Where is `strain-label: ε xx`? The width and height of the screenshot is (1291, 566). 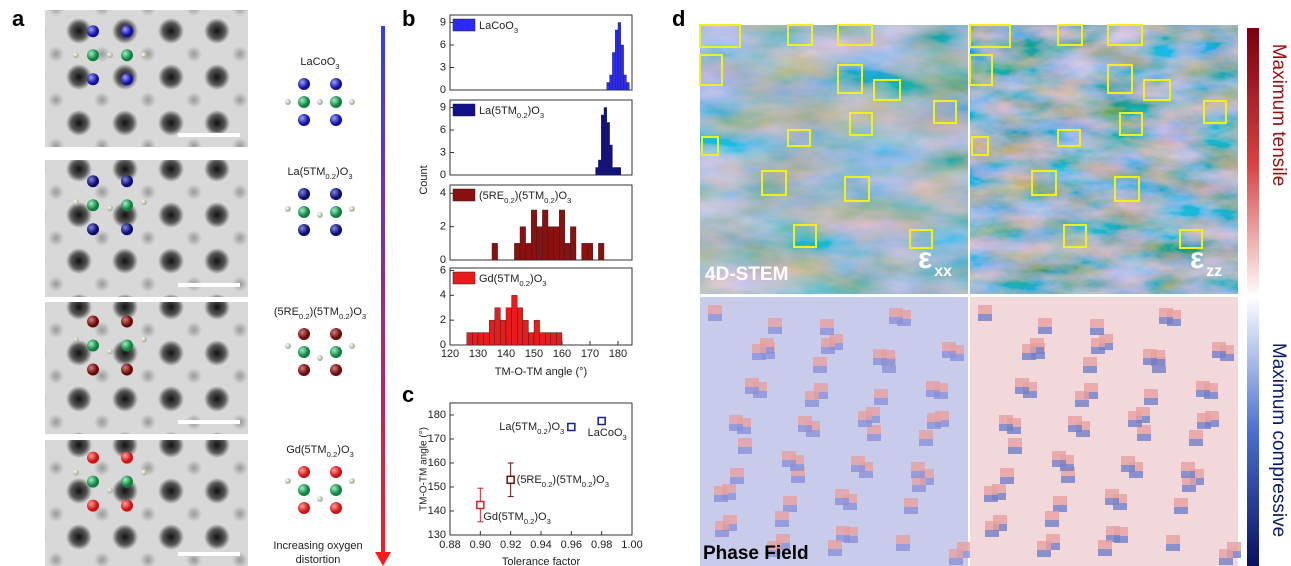
strain-label: ε xx is located at coordinates (935, 261).